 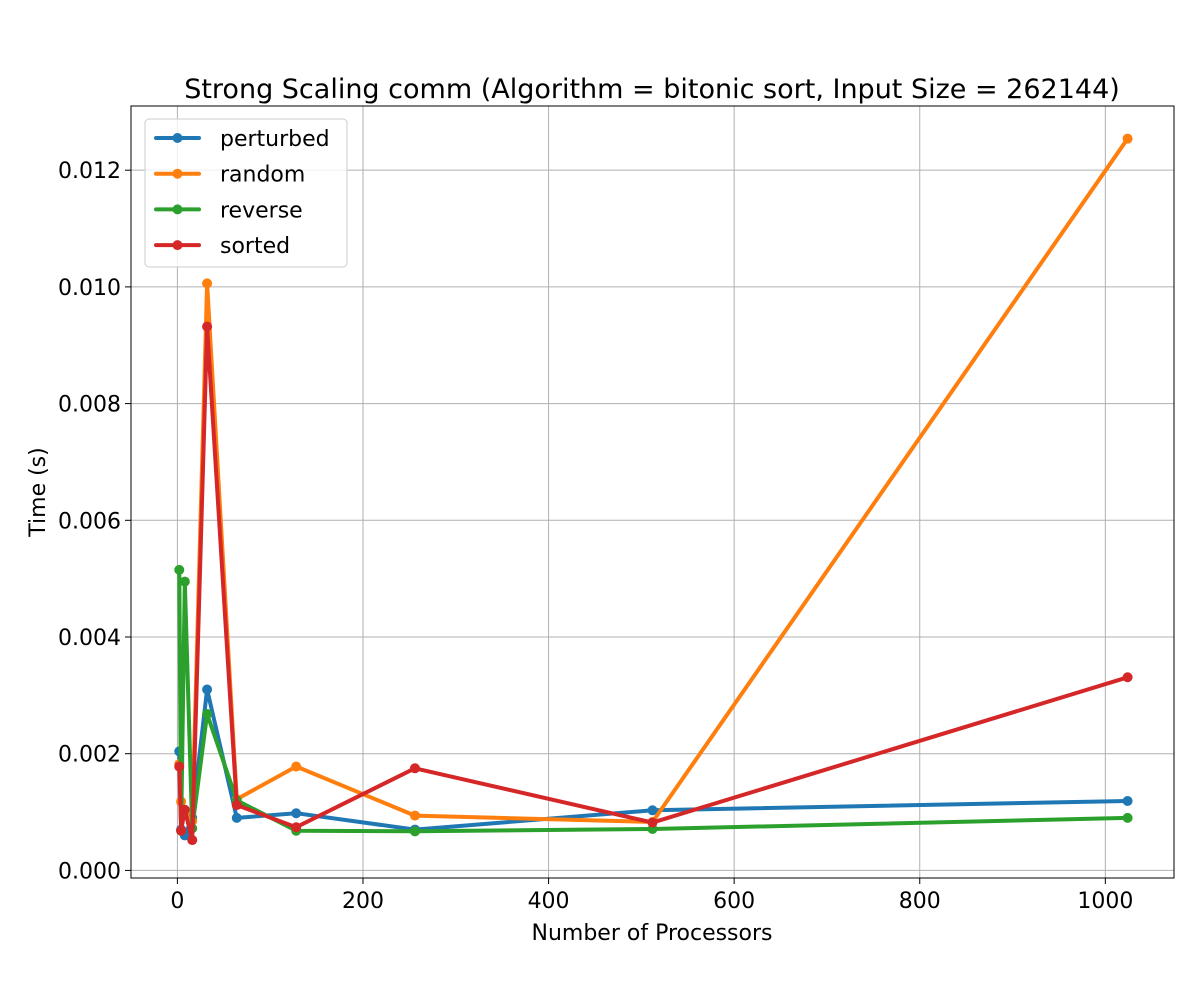 I want to click on legend-box, so click(x=246, y=193).